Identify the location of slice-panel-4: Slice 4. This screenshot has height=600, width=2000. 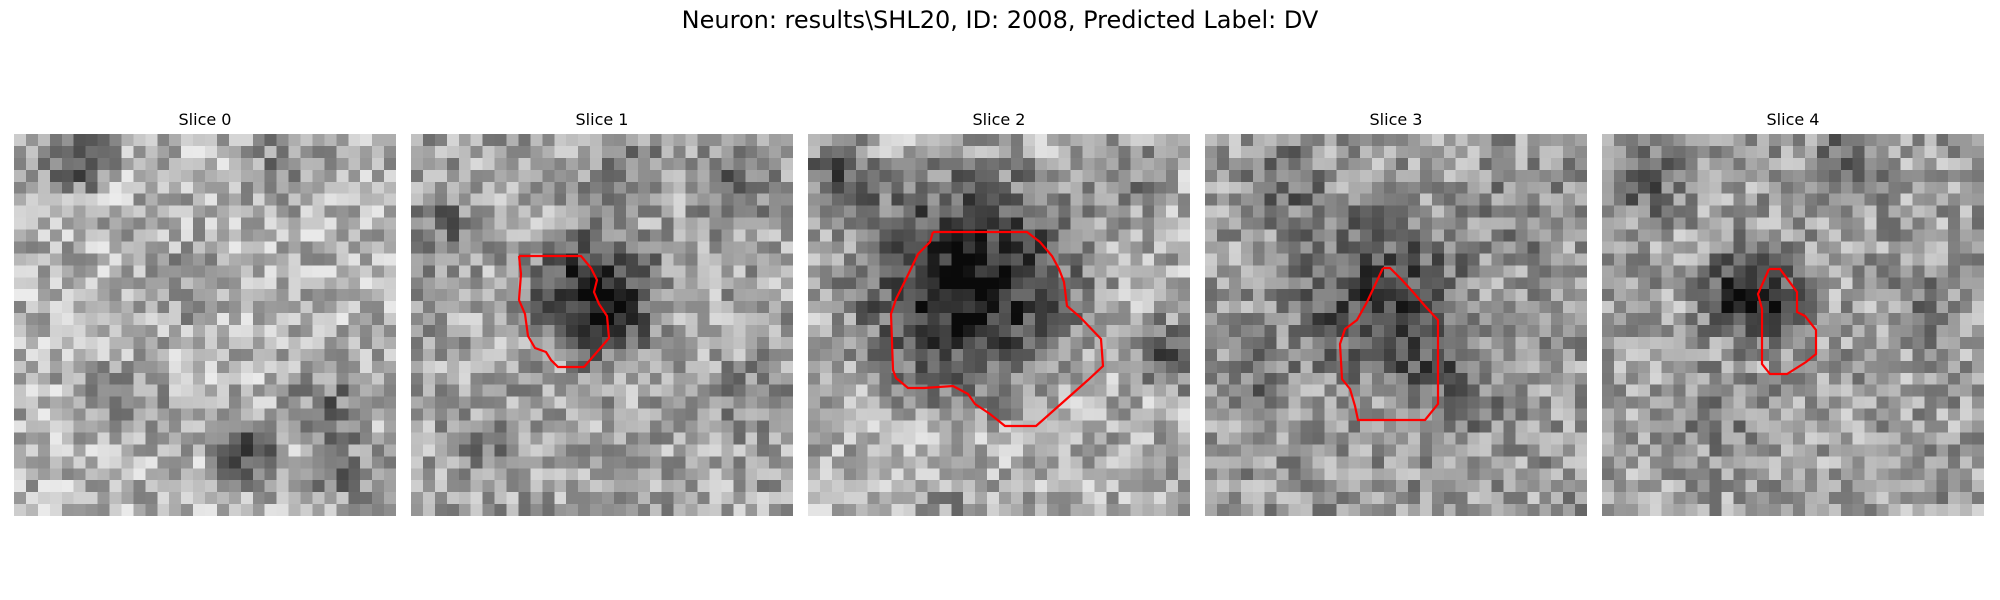
(1793, 312).